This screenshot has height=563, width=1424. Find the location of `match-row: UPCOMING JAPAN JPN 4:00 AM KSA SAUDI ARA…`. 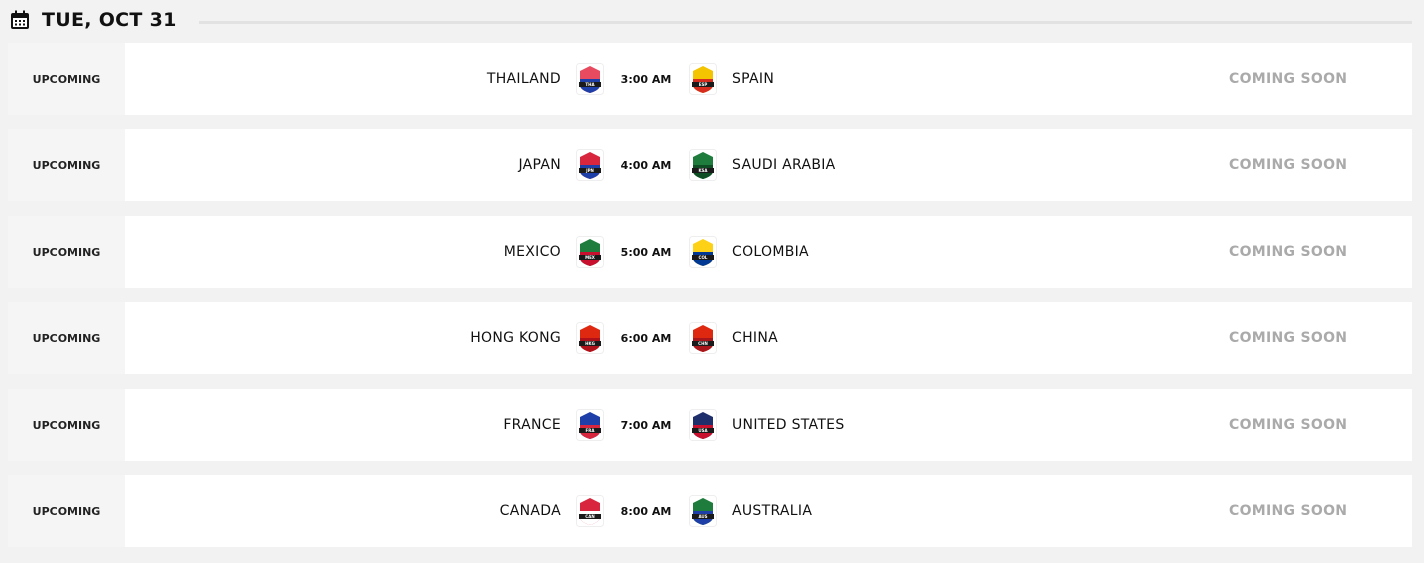

match-row: UPCOMING JAPAN JPN 4:00 AM KSA SAUDI ARA… is located at coordinates (710, 165).